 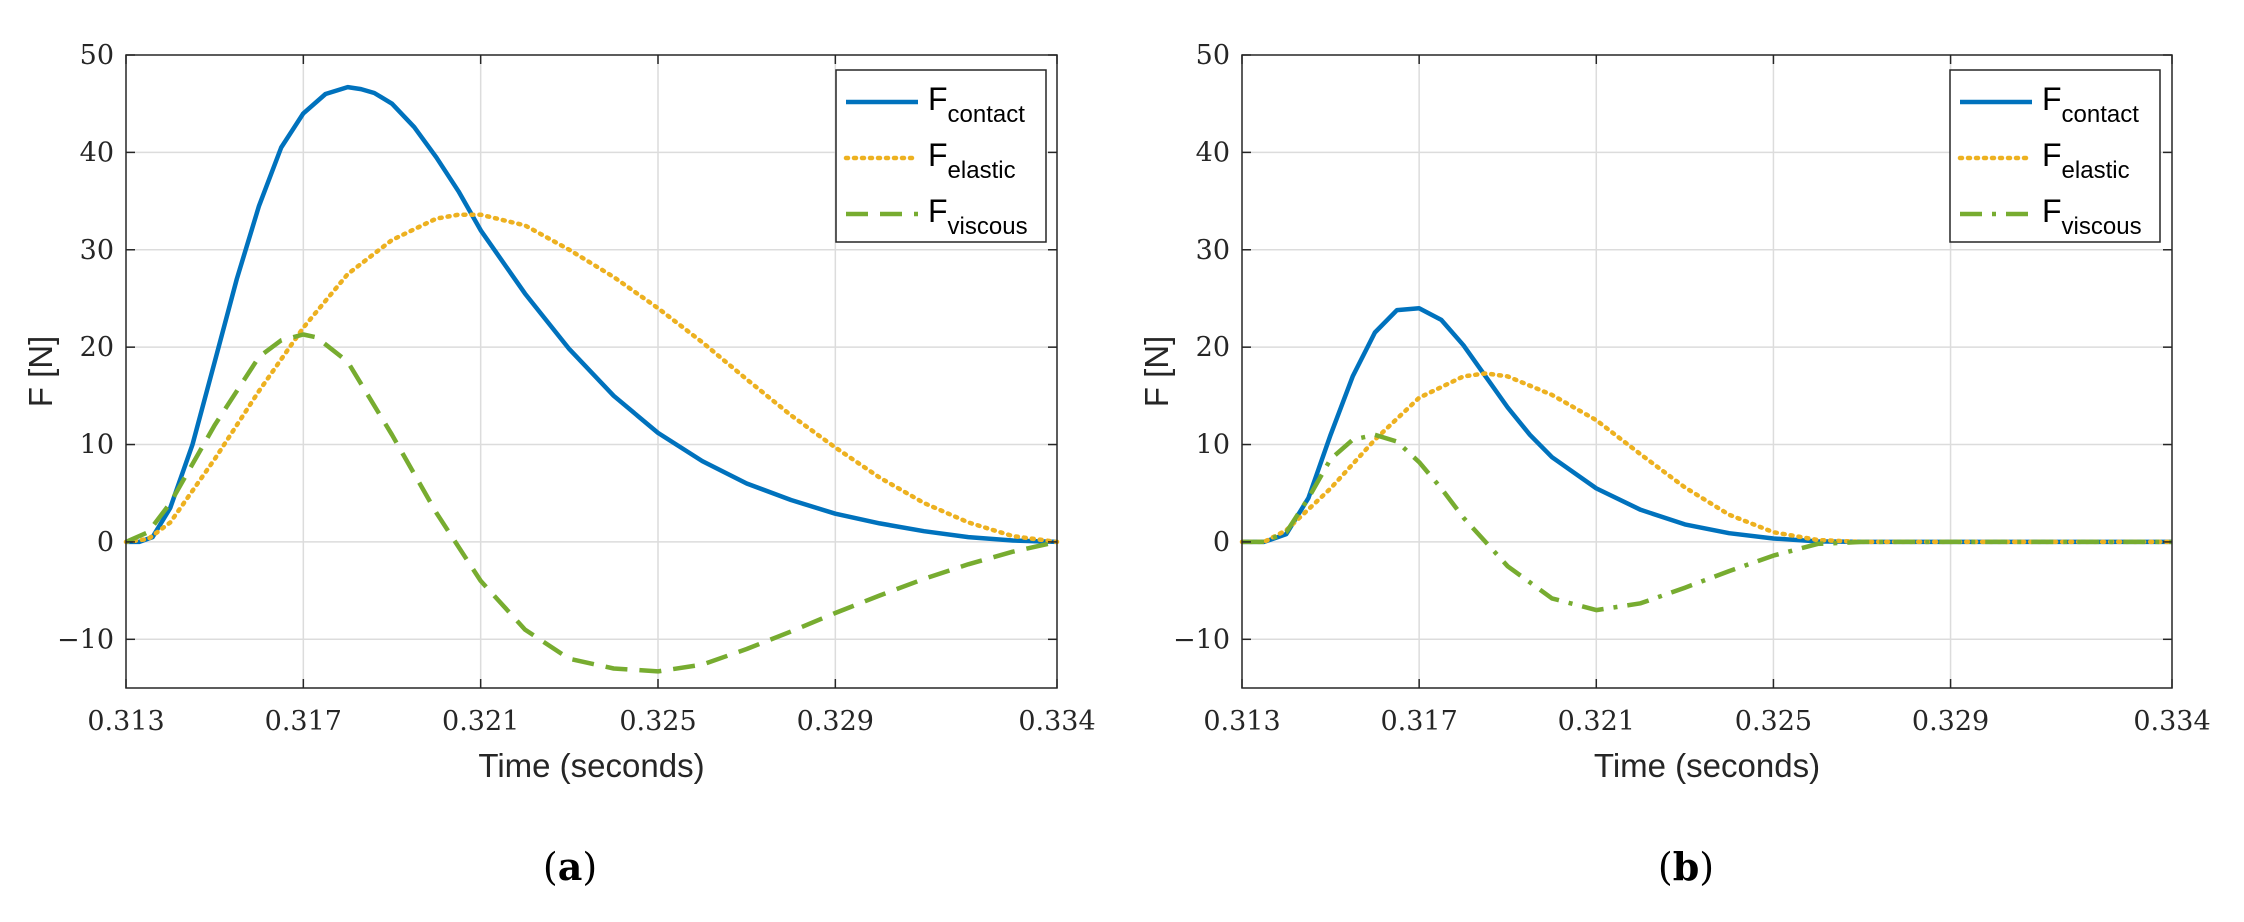 I want to click on panel-label: (a), so click(x=570, y=866).